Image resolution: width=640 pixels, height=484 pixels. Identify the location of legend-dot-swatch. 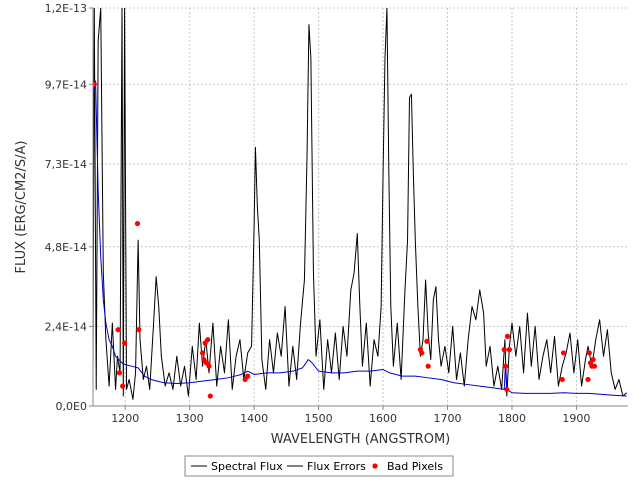
(375, 466).